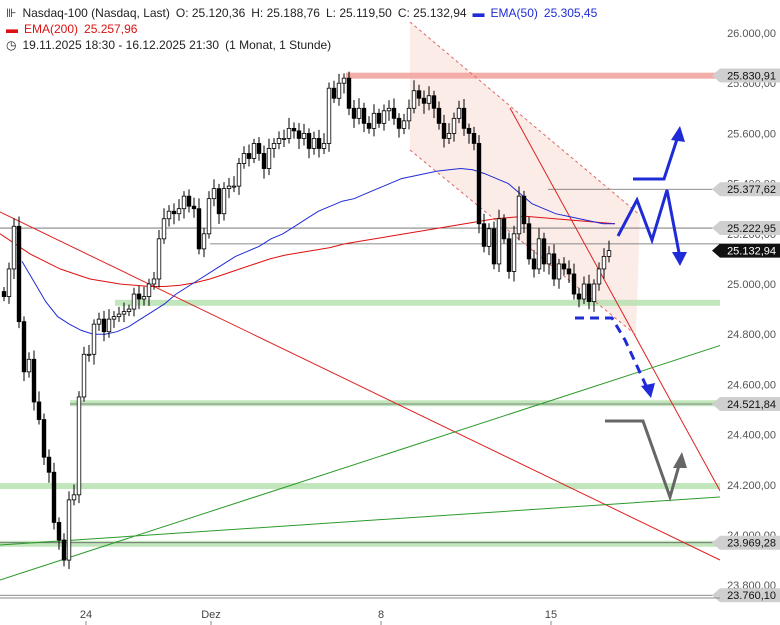 The width and height of the screenshot is (780, 625). I want to click on ema50-swatch: ▬, so click(478, 13).